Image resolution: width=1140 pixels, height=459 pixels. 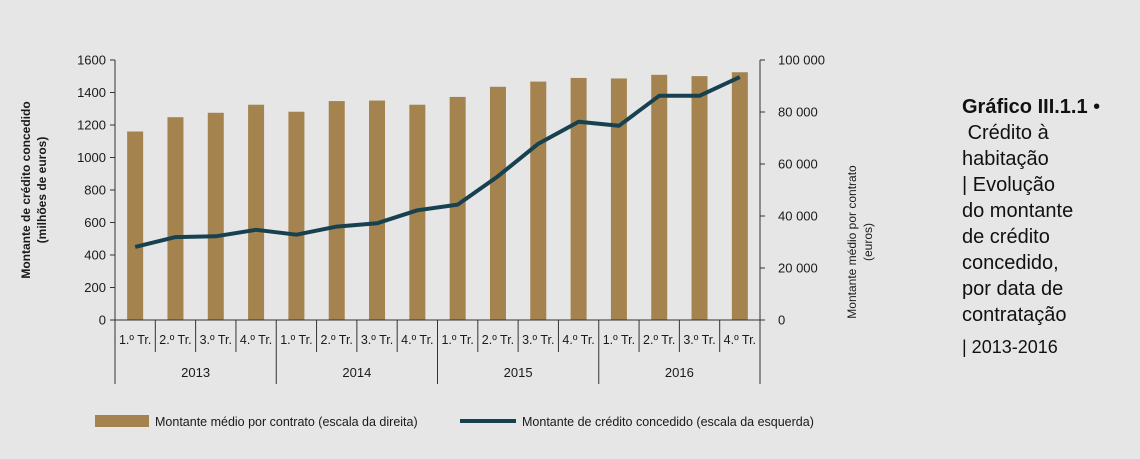 What do you see at coordinates (437, 368) in the screenshot?
I see `x-axis-years: 2013 2014 2015 2016` at bounding box center [437, 368].